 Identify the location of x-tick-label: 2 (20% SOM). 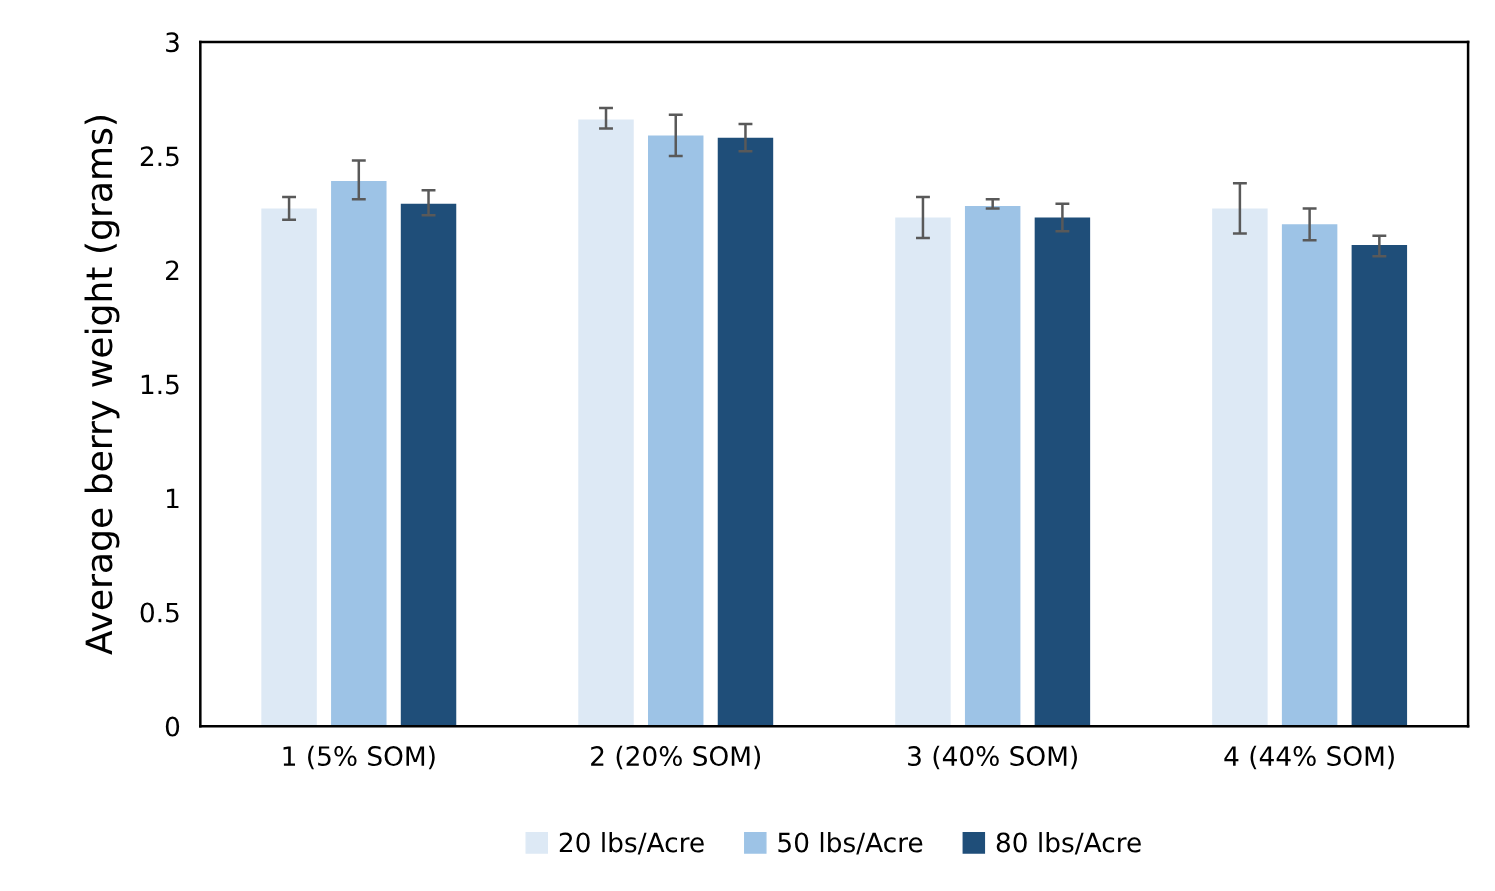
(676, 757).